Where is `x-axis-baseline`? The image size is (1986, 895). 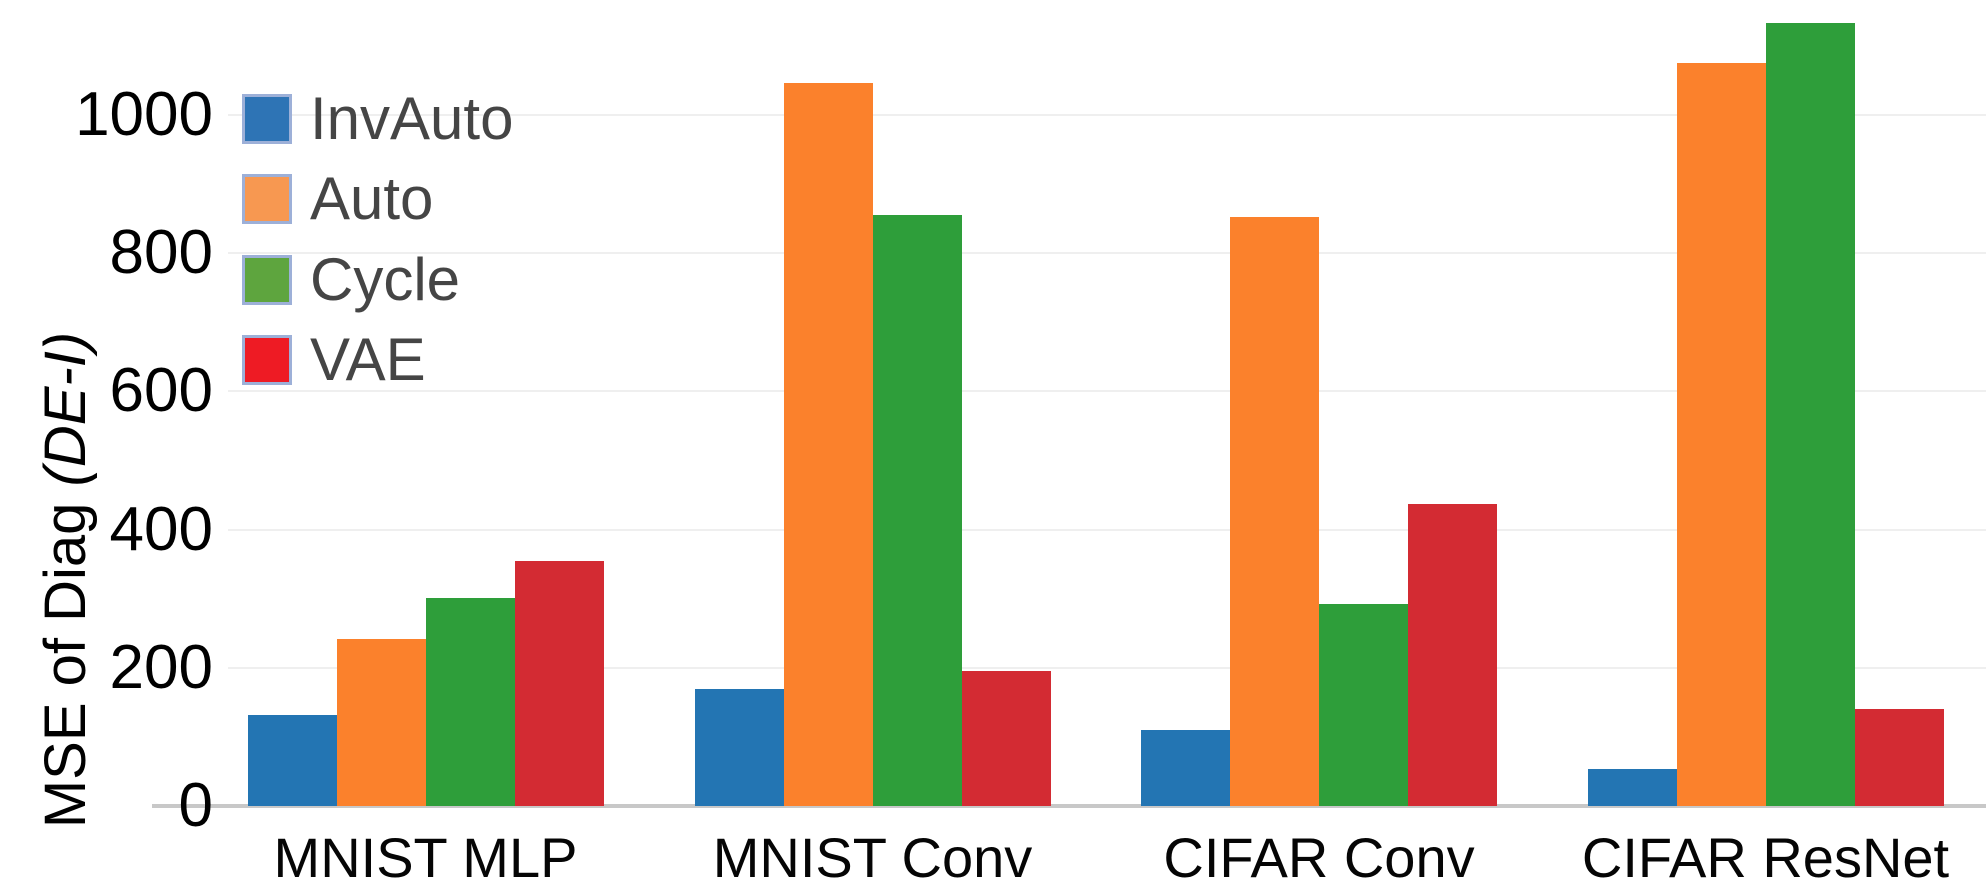 x-axis-baseline is located at coordinates (1069, 806).